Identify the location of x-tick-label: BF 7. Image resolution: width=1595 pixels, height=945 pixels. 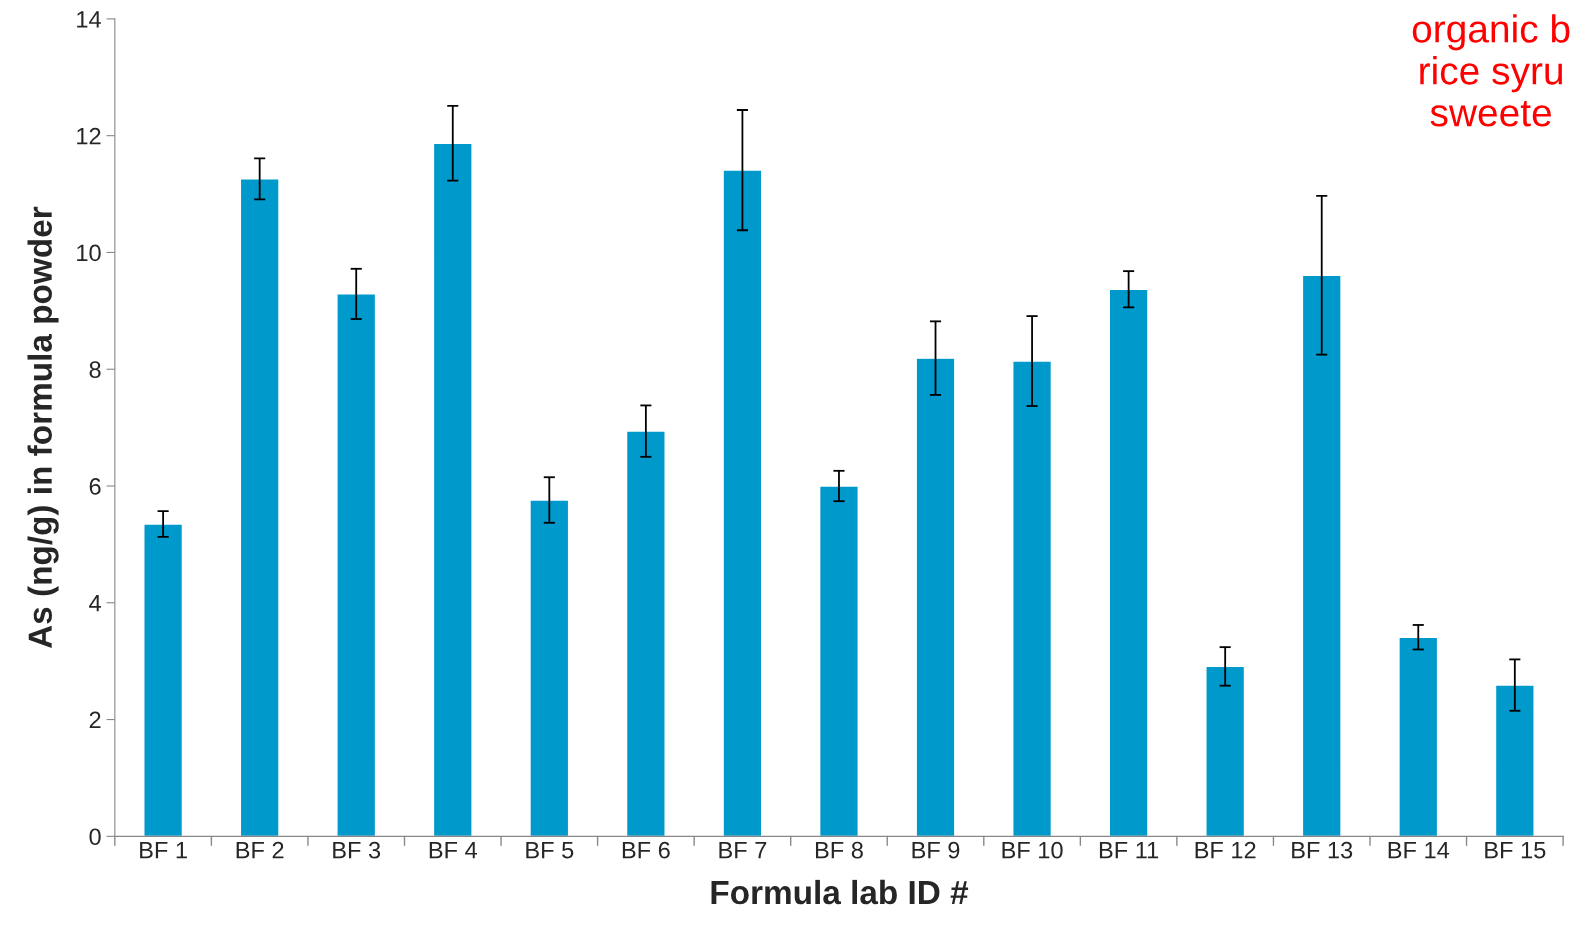
(743, 850).